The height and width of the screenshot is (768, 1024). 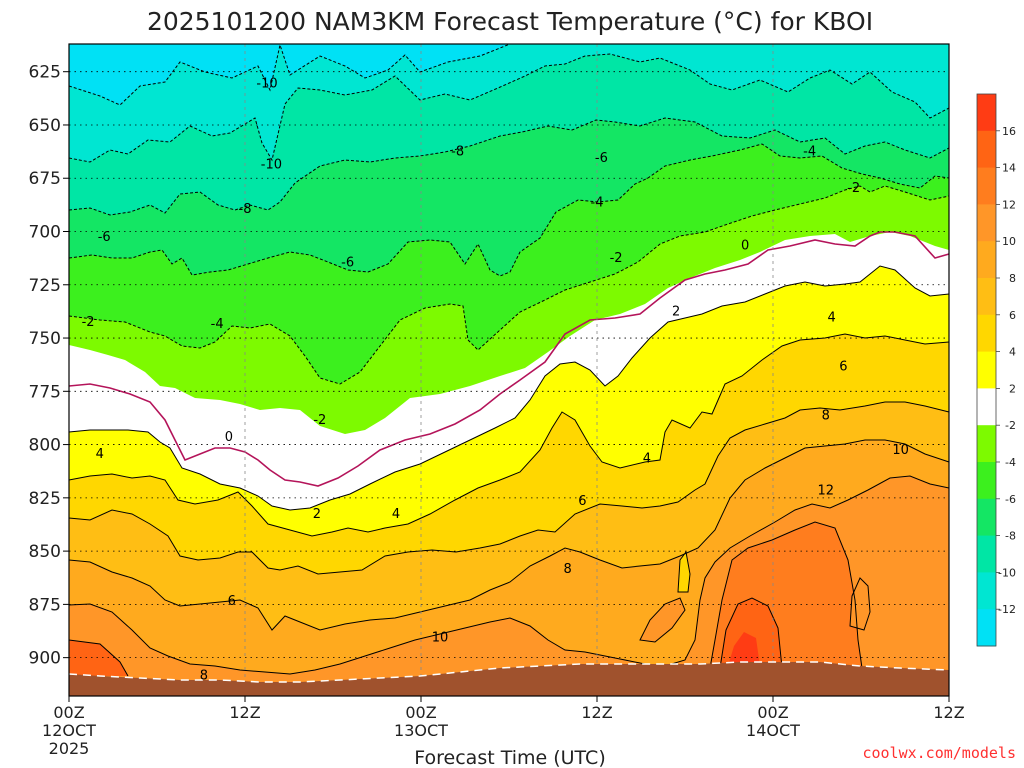 What do you see at coordinates (45, 126) in the screenshot?
I see `y-tick-label: 650` at bounding box center [45, 126].